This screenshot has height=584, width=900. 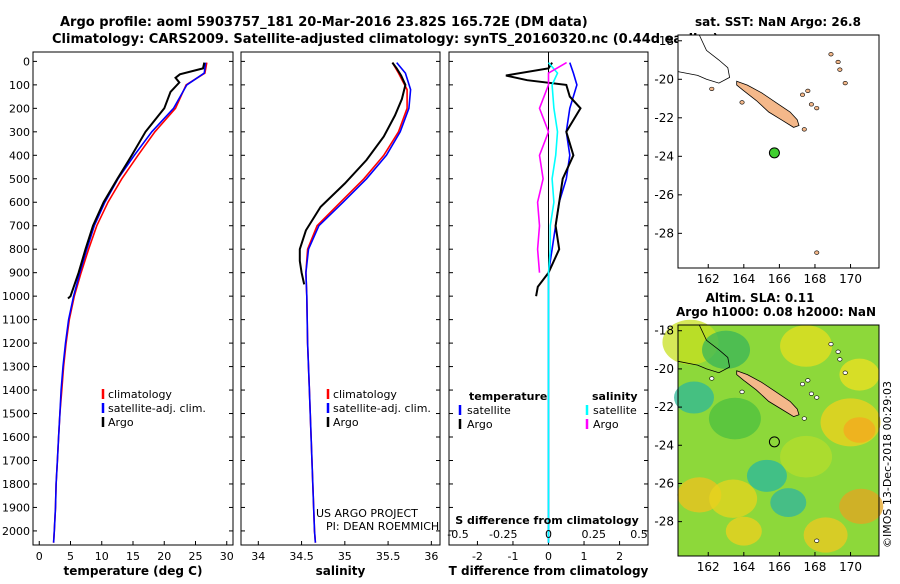 I want to click on legend-label: climatology, so click(x=365, y=394).